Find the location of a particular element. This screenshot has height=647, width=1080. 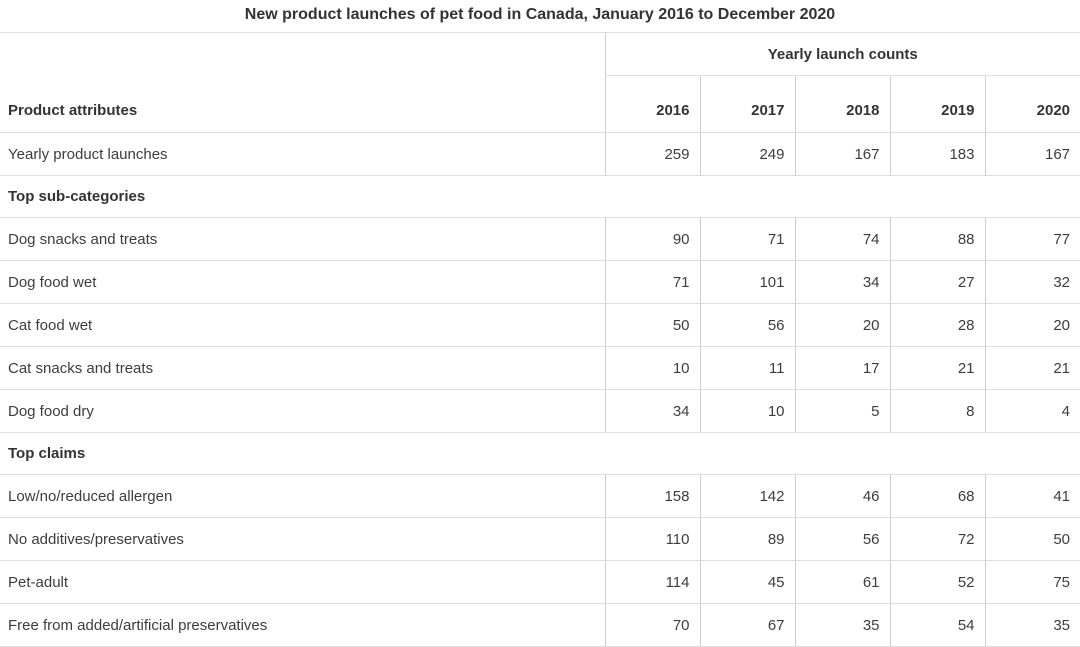

row-label-cell: Pet-adult is located at coordinates (302, 582).